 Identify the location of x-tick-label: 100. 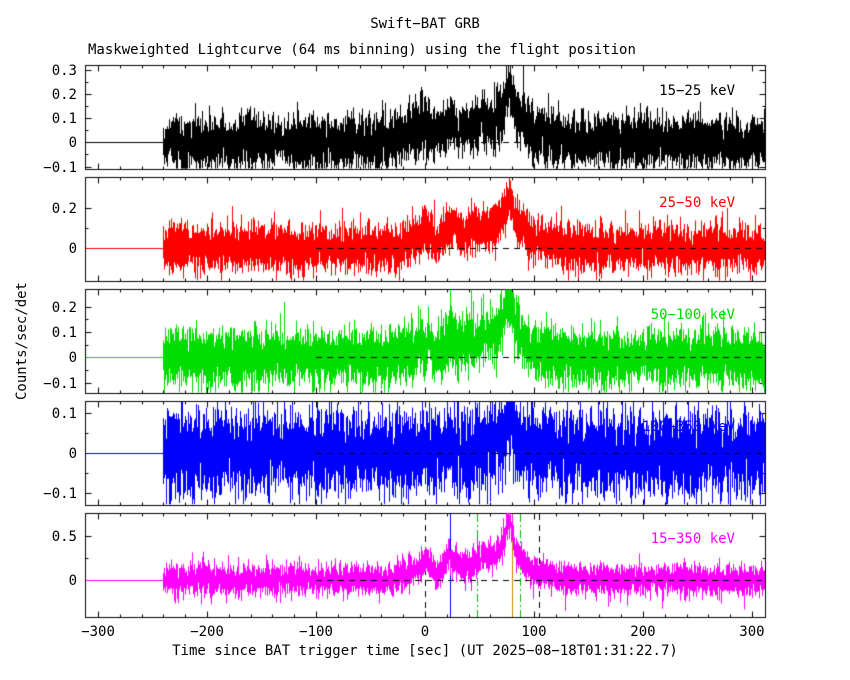
(534, 632).